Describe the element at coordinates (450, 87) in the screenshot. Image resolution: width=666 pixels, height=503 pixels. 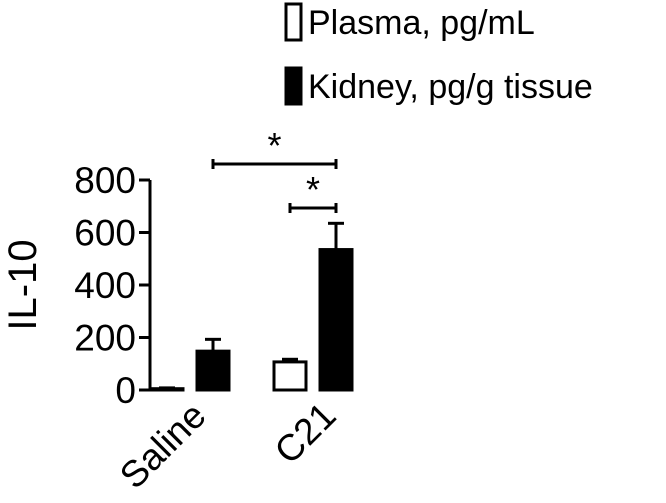
I see `legend-label-kidney: Kidney, pg/g tissue` at that location.